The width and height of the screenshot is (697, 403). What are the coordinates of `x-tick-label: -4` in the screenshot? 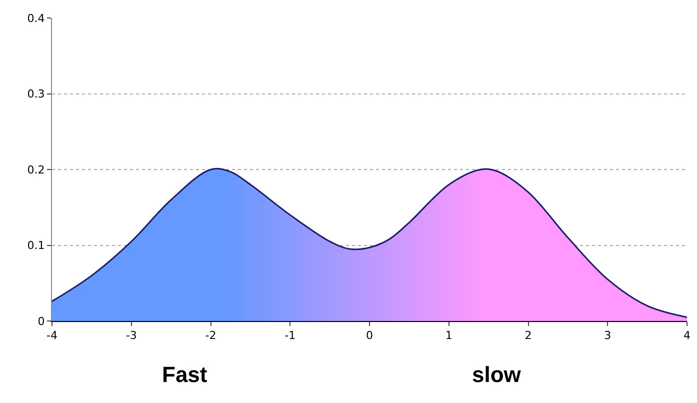 It's located at (52, 335).